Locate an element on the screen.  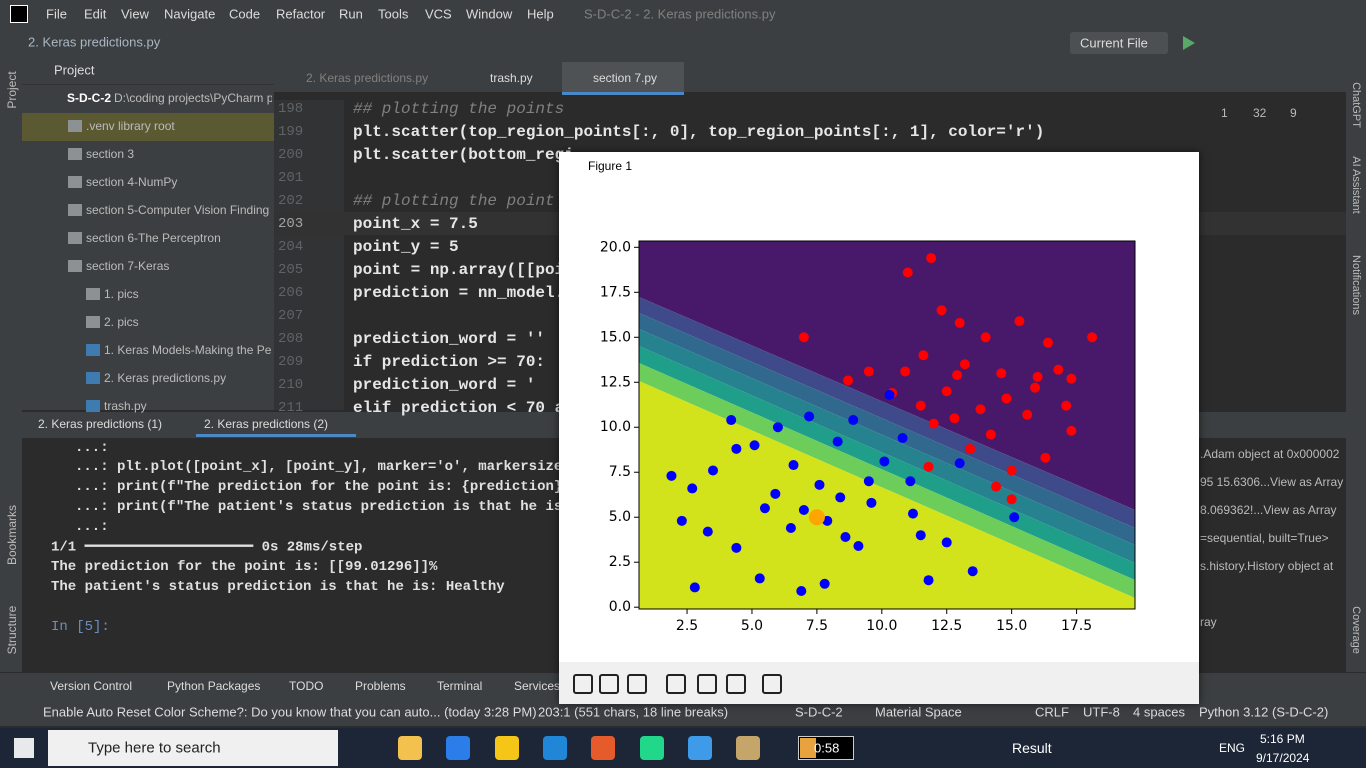
line-number: 206 is located at coordinates (291, 293).